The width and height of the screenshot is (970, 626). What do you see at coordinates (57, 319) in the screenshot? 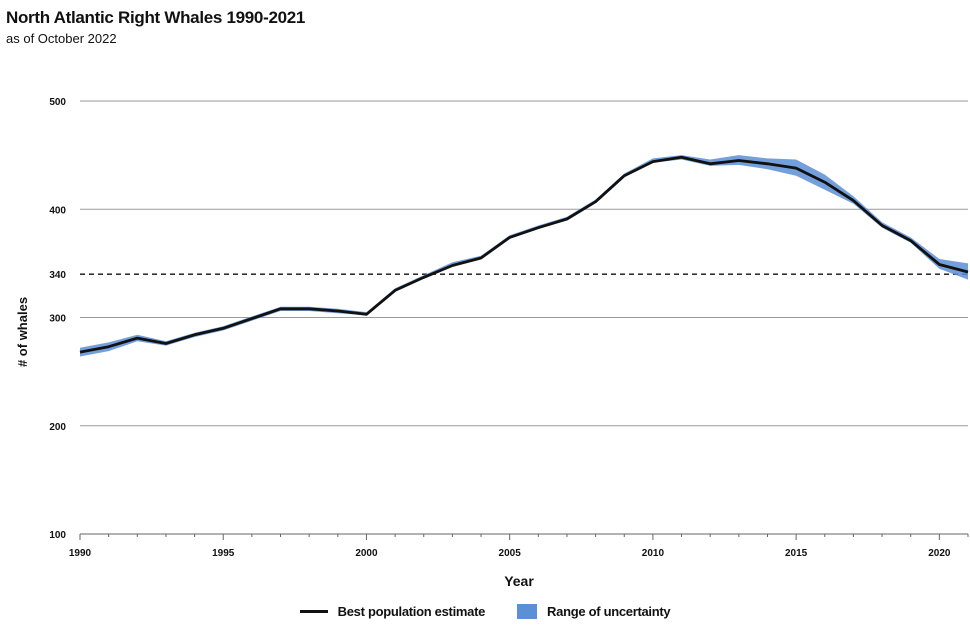
I see `y-tick-label: 300` at bounding box center [57, 319].